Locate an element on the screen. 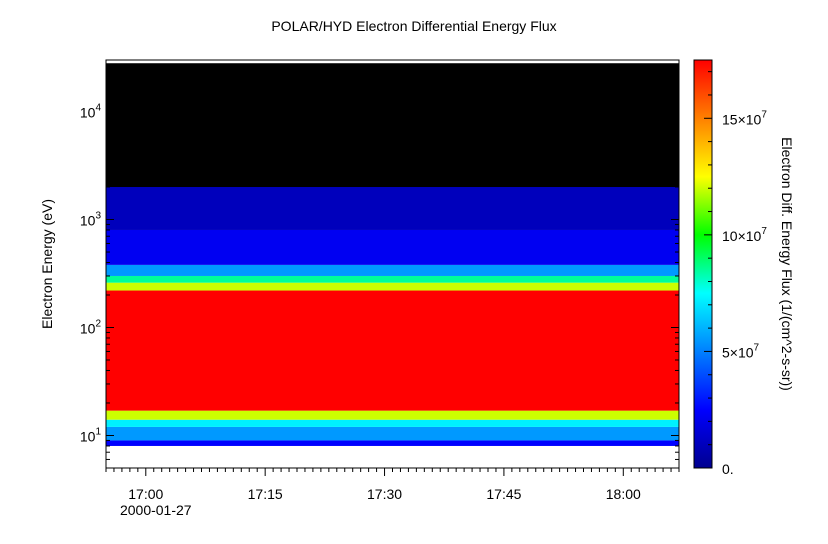 The height and width of the screenshot is (544, 828). colorbar-tick-label: 0. is located at coordinates (728, 469).